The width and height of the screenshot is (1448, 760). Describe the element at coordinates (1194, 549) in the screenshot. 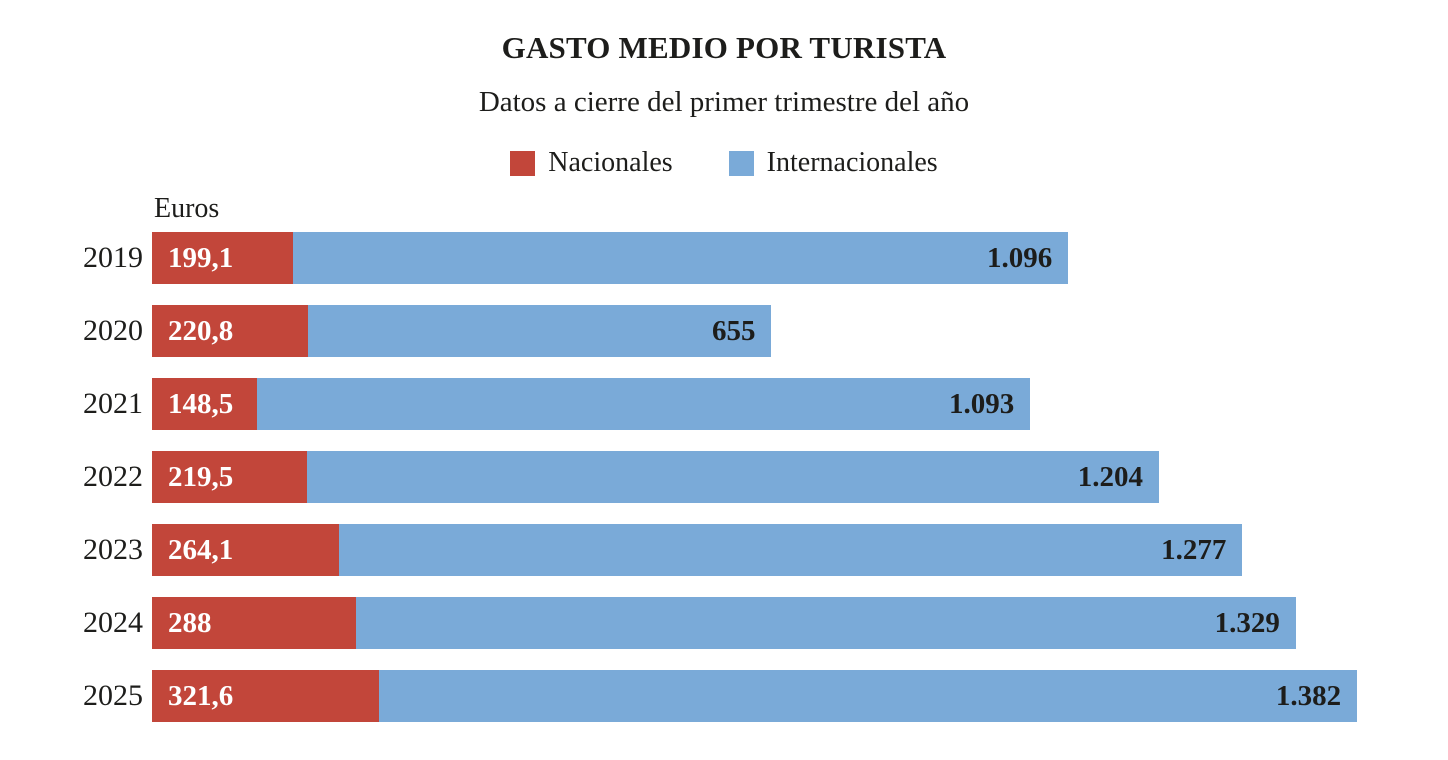

I see `value-label-internacionales: 1.277` at that location.